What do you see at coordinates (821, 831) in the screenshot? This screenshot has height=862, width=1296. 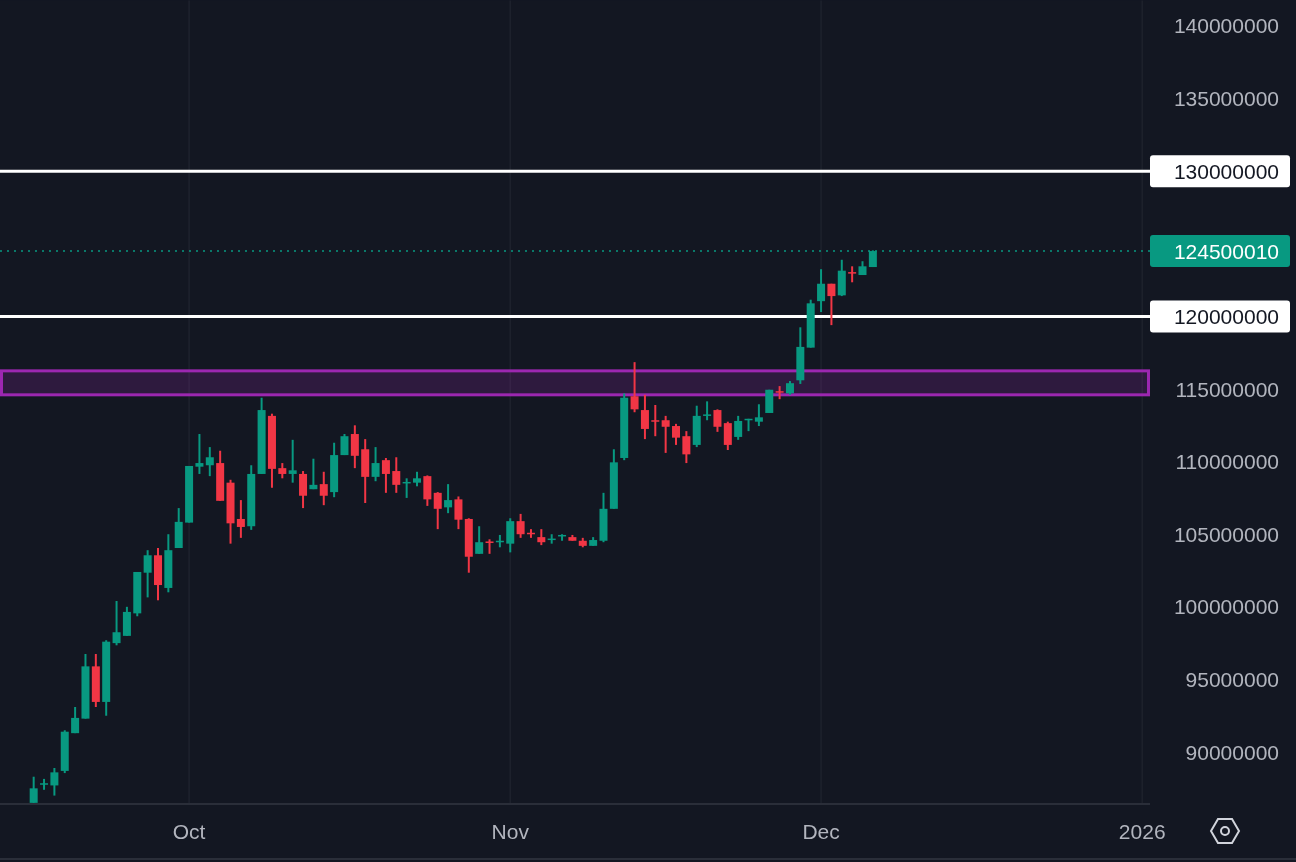 I see `x-tick-label: Dec` at bounding box center [821, 831].